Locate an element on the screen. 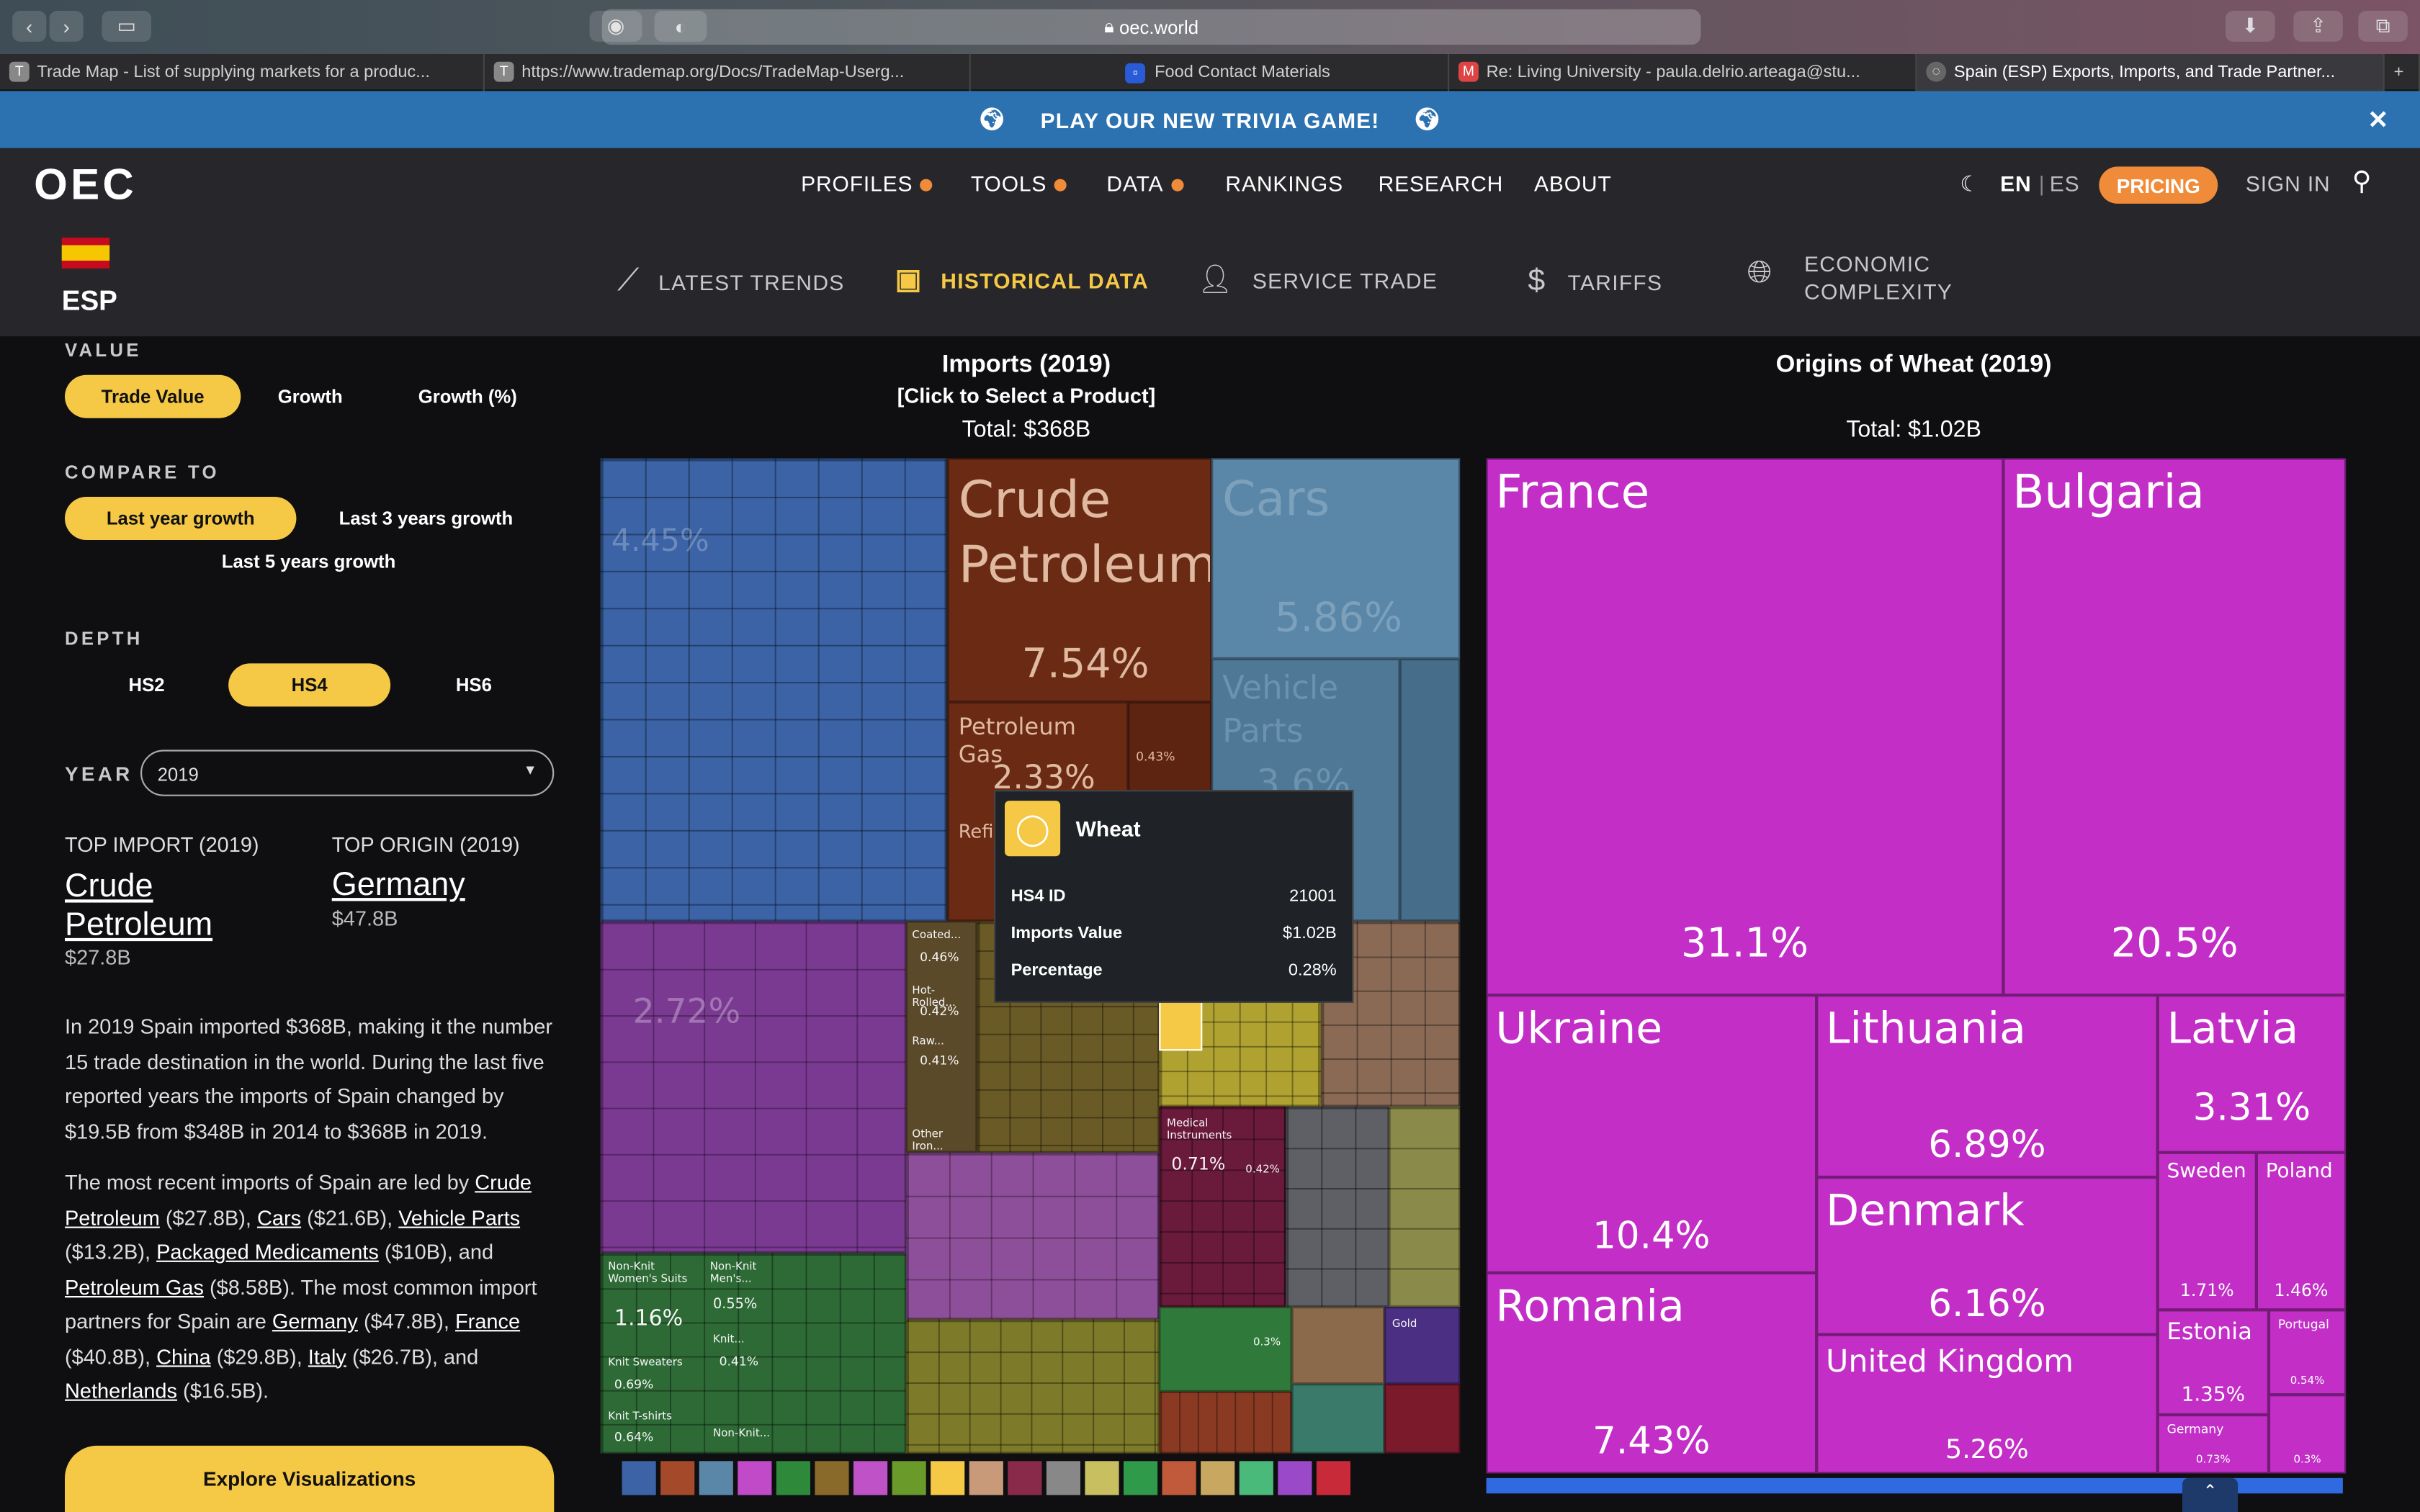 Image resolution: width=2420 pixels, height=1512 pixels. crude-petroleum-tile: Crude Petroleum 7.54% is located at coordinates (1079, 580).